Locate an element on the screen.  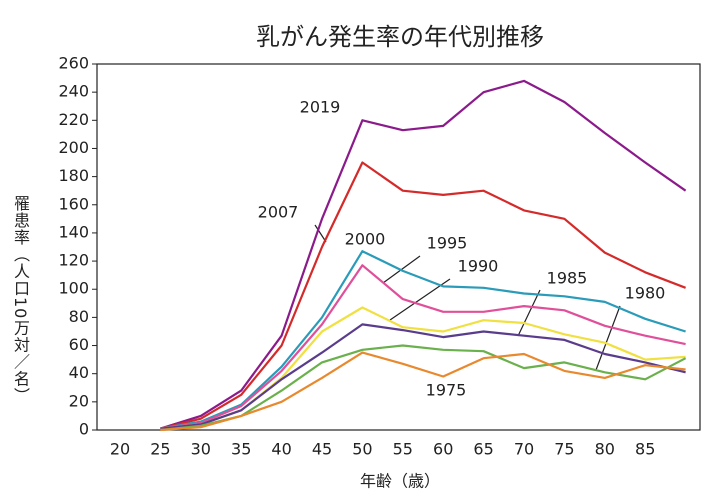
y-tick-label: 200 is located at coordinates (73, 147).